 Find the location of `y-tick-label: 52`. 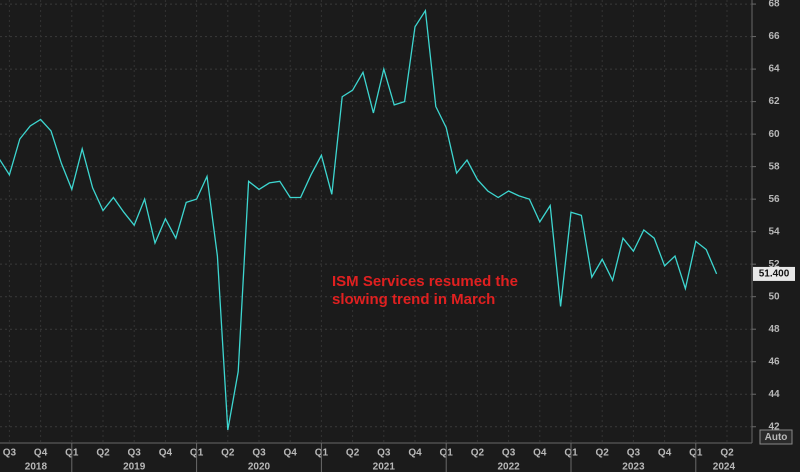

y-tick-label: 52 is located at coordinates (774, 264).